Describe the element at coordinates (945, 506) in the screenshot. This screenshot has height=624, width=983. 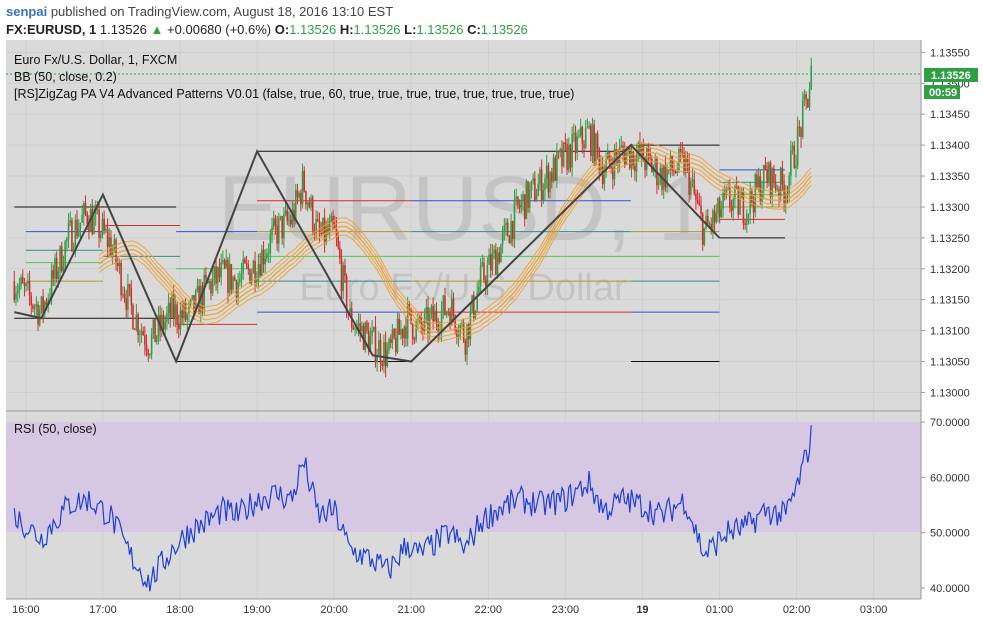
I see `rsi-axis: 70.0000 60.0000 50.0000 40.0000` at that location.